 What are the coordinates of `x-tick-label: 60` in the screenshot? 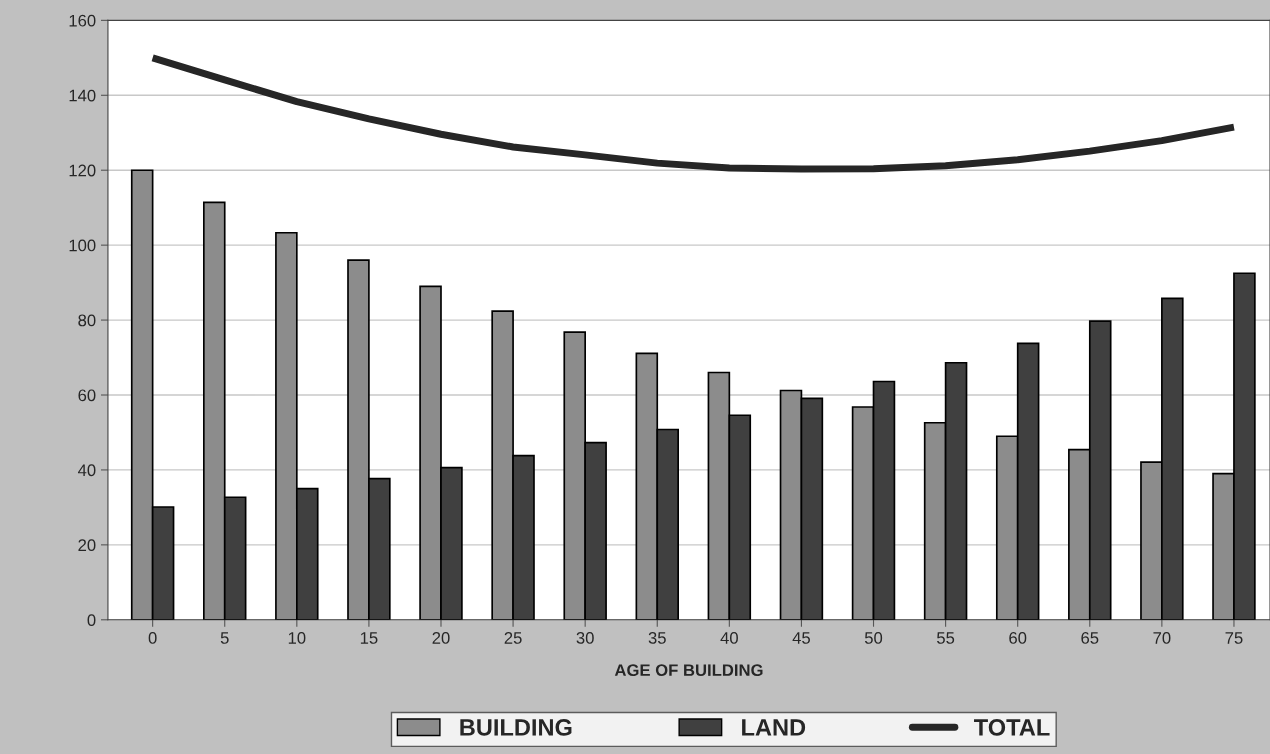 It's located at (1018, 638).